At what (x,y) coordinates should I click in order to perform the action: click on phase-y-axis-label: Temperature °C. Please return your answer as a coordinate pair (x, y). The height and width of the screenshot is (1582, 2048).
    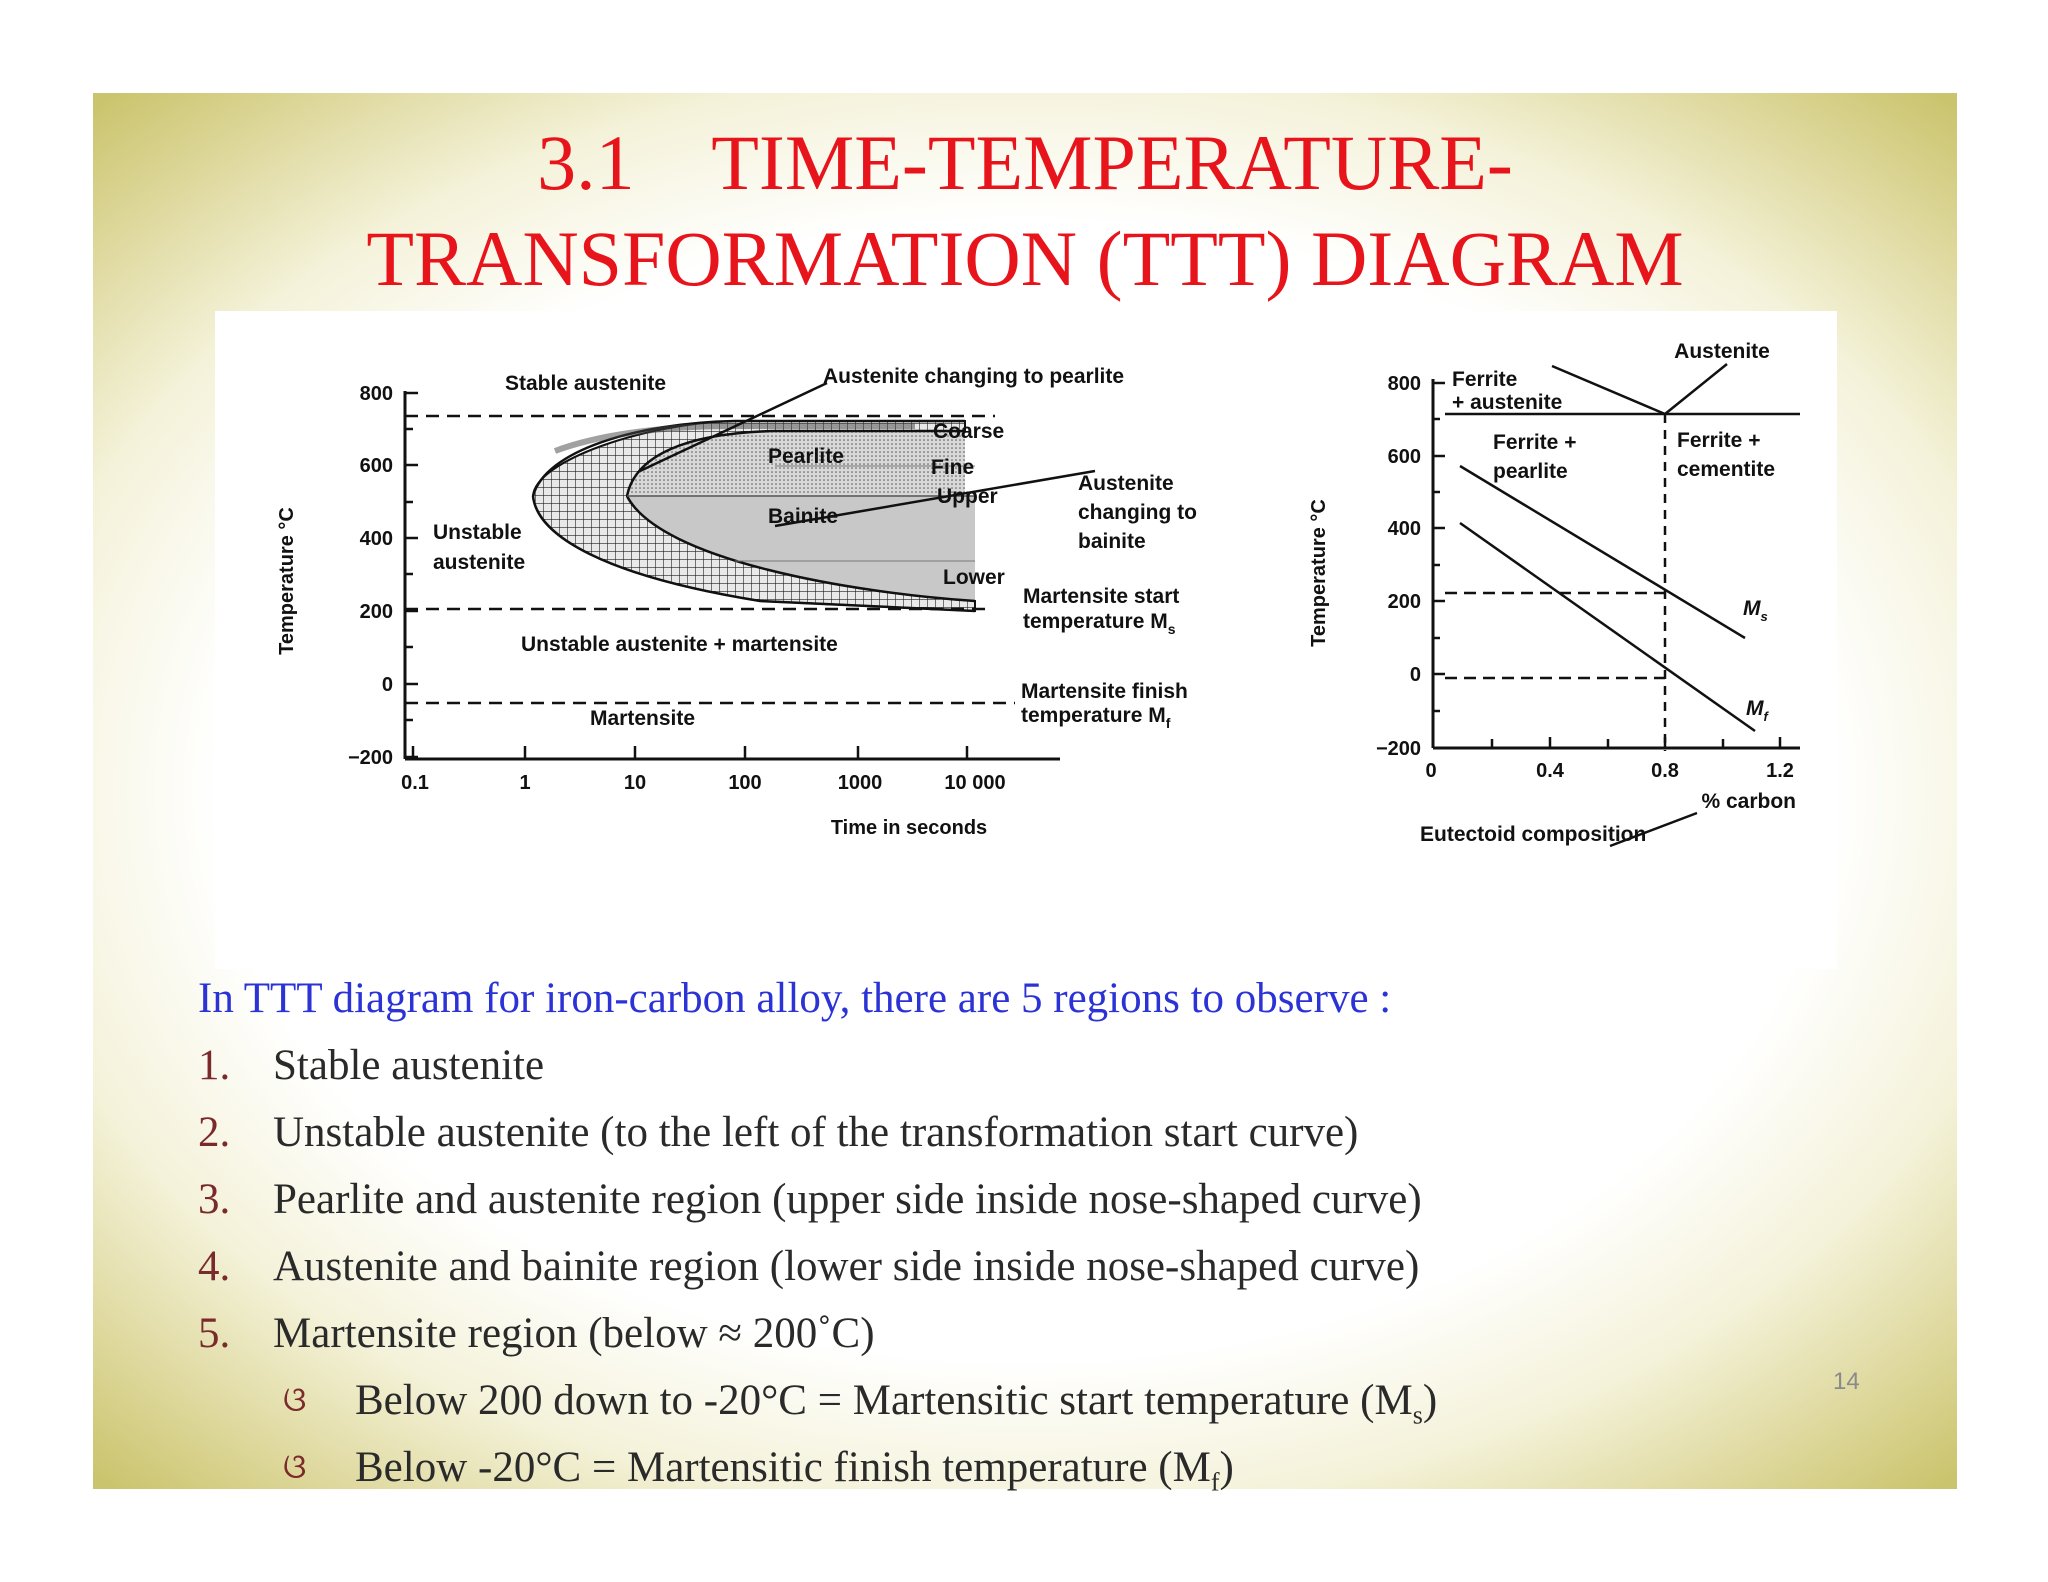
    Looking at the image, I should click on (1319, 573).